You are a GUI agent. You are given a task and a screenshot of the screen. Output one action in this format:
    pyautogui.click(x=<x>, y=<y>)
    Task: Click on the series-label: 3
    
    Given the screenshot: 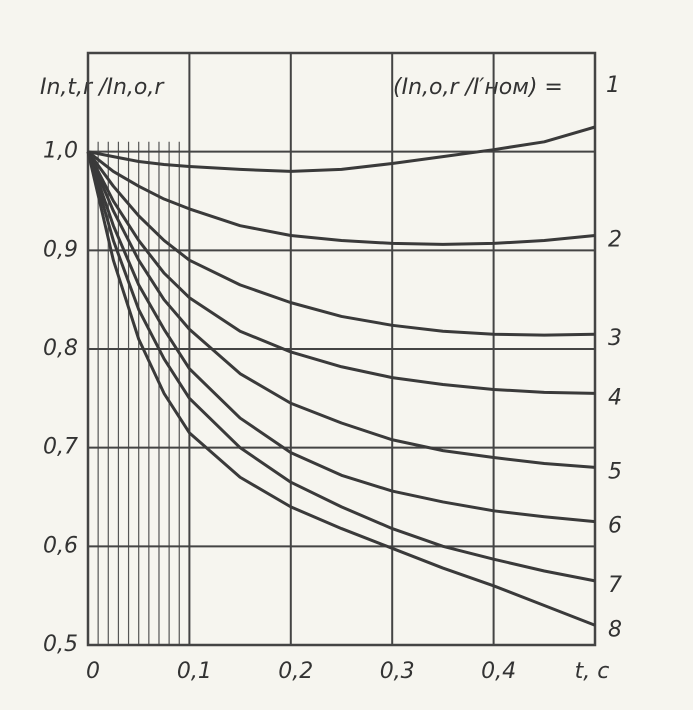 What is the action you would take?
    pyautogui.click(x=615, y=338)
    